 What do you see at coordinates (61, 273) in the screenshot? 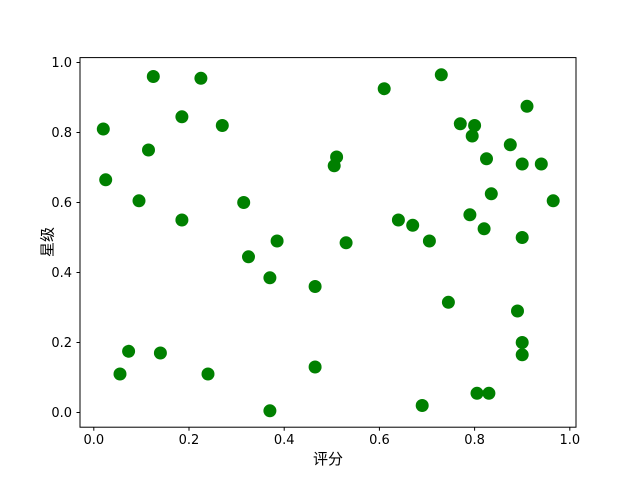
I see `y-tick-label: 0.4` at bounding box center [61, 273].